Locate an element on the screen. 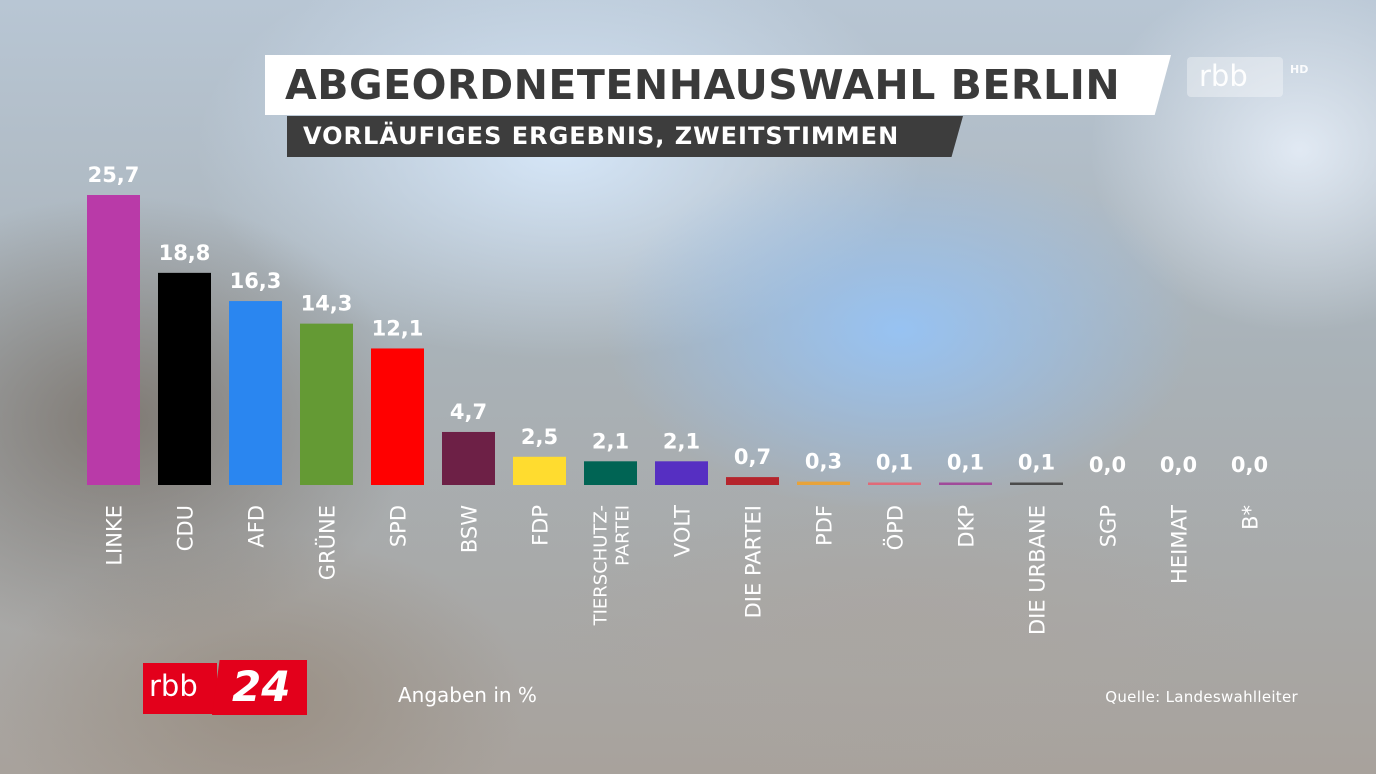  title-banner: ABGEORDNETENHAUSWAHL BERLIN is located at coordinates (718, 85).